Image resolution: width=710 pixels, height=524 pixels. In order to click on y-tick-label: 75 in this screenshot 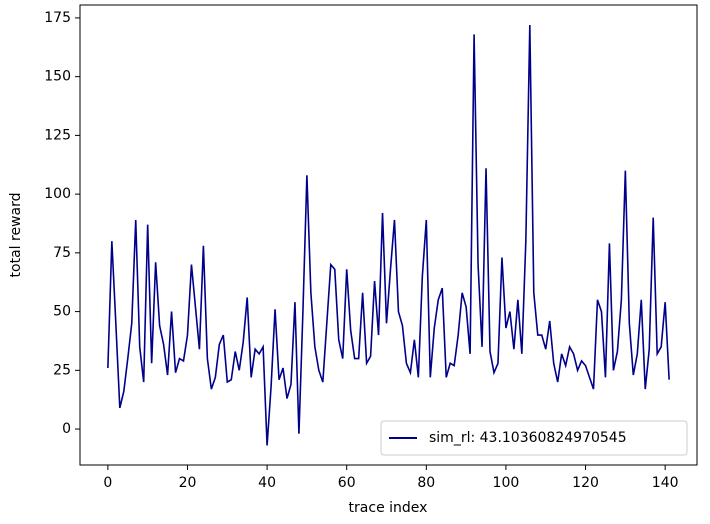, I will do `click(62, 253)`.